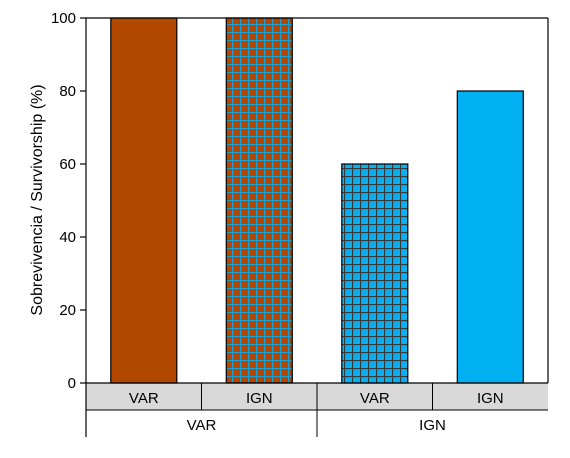 The image size is (570, 458). What do you see at coordinates (67, 310) in the screenshot?
I see `y-tick-label: 20` at bounding box center [67, 310].